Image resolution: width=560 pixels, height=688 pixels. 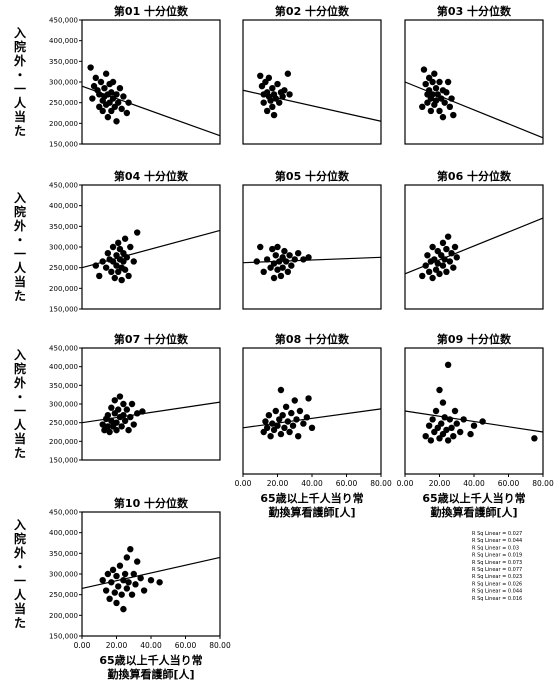 I want to click on y-tick-label: 300,000, so click(x=63, y=405).